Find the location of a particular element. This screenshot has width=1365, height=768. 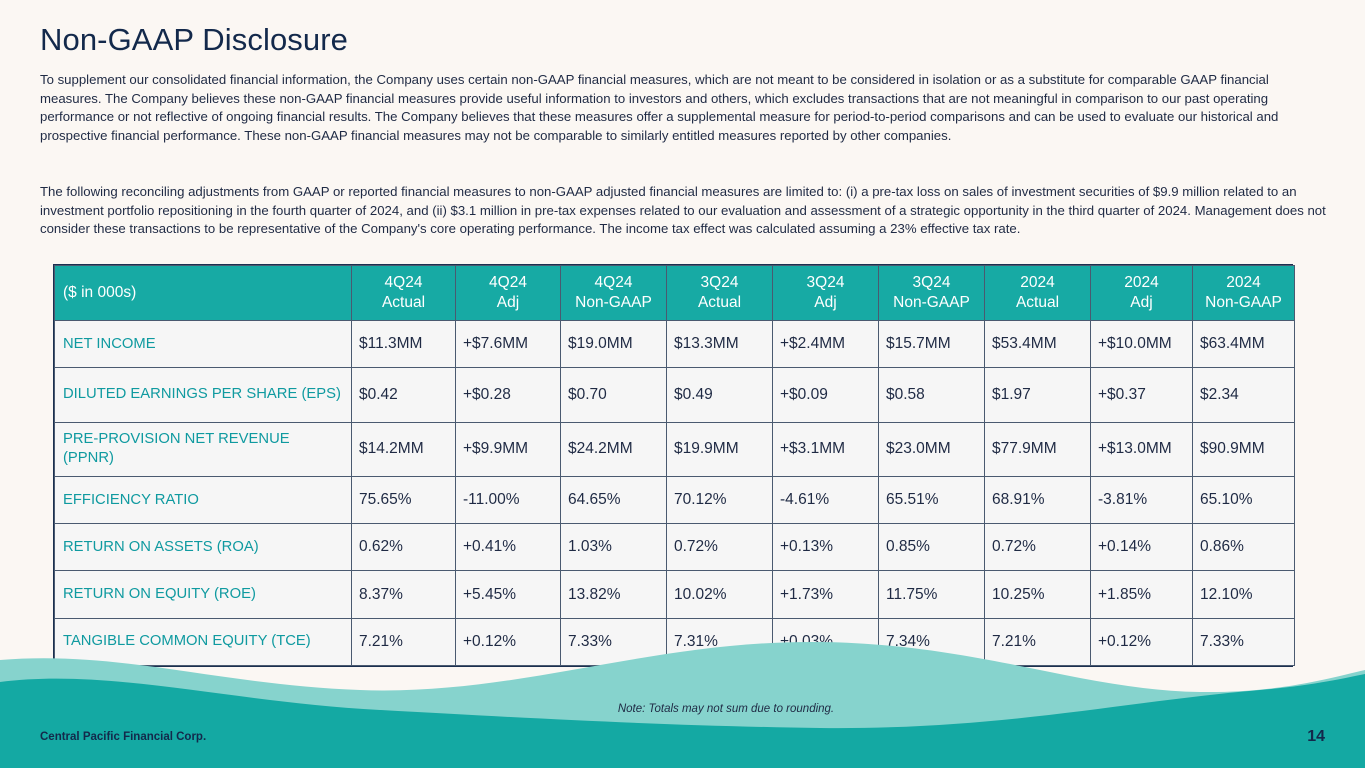

table-cell: 8.37% is located at coordinates (403, 594).